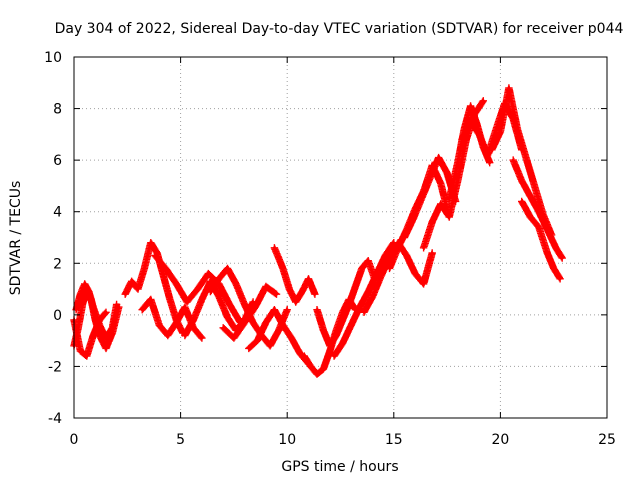 This screenshot has width=640, height=480. What do you see at coordinates (53, 58) in the screenshot?
I see `y-tick-label: 10` at bounding box center [53, 58].